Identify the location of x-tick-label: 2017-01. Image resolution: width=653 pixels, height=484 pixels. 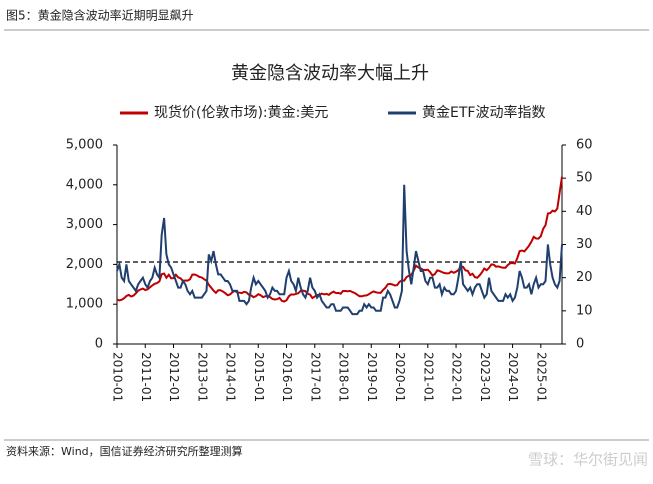
(315, 377).